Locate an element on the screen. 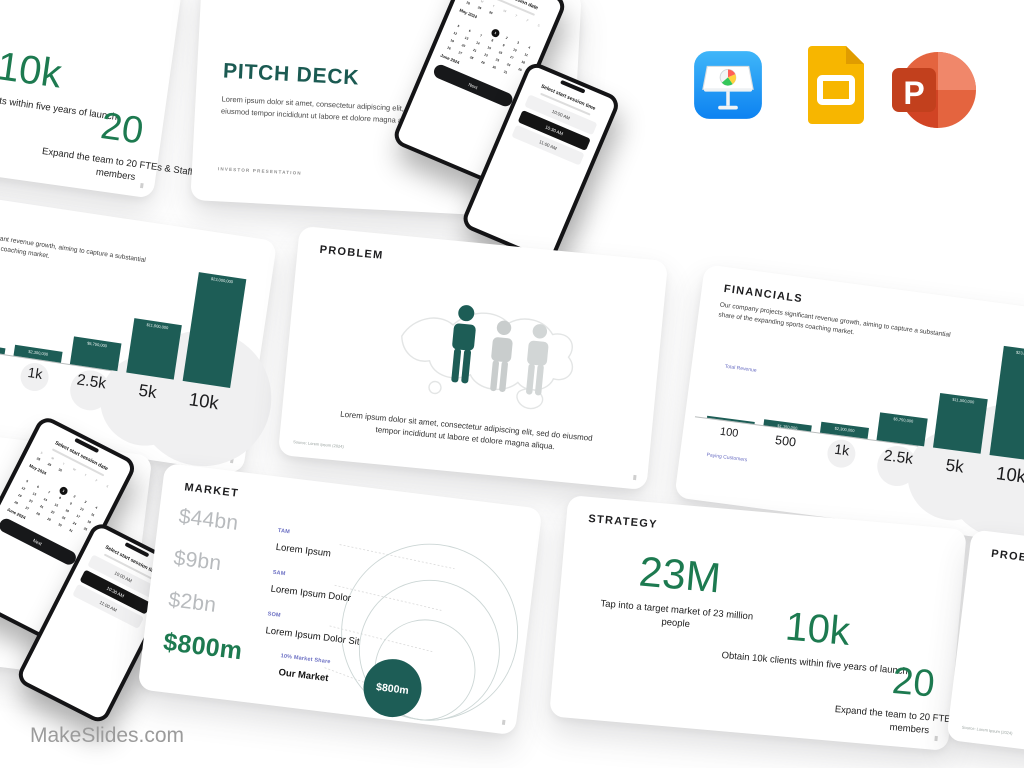 This screenshot has height=768, width=1024. powerpoint-icon: P is located at coordinates (934, 92).